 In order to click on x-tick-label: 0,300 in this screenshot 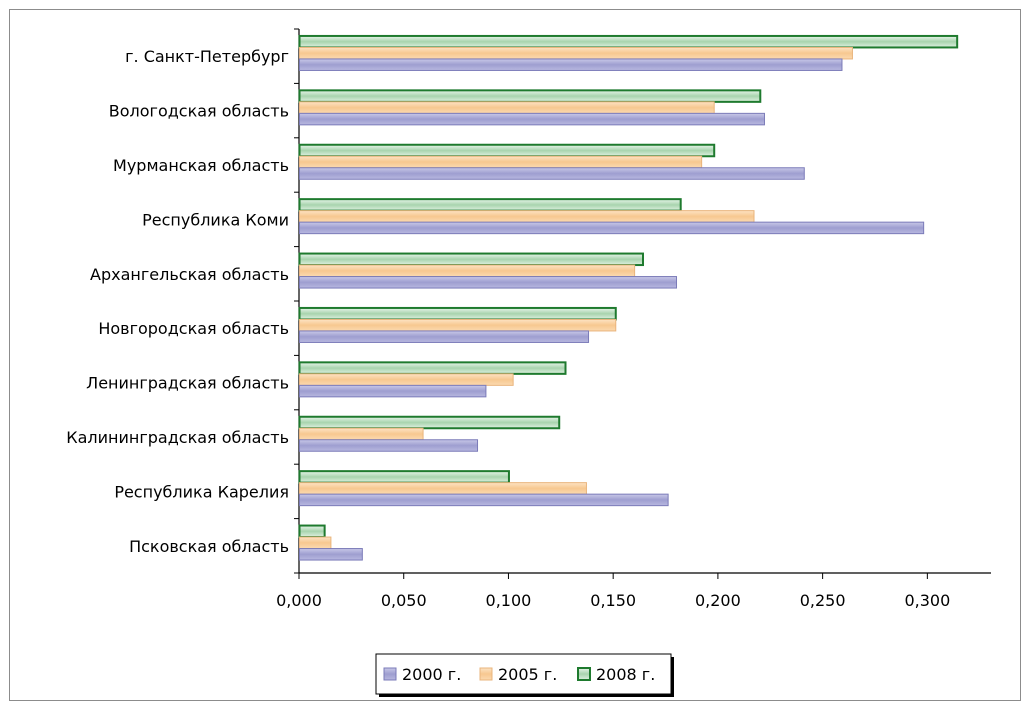, I will do `click(927, 600)`.